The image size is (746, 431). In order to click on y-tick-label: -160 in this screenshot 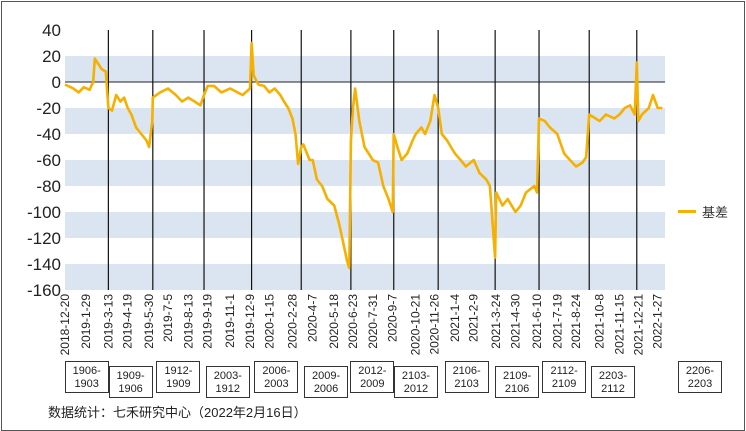, I will do `click(44, 290)`.